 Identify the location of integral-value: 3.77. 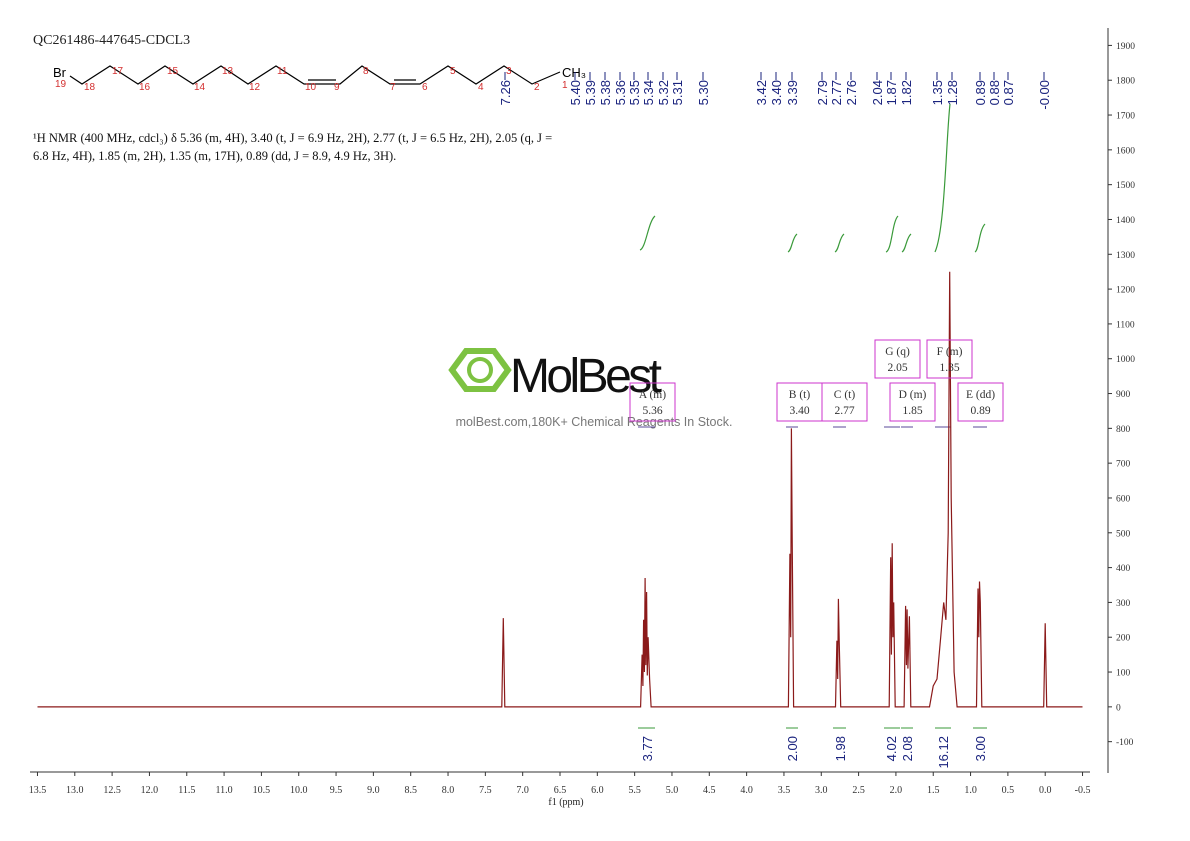
(647, 748).